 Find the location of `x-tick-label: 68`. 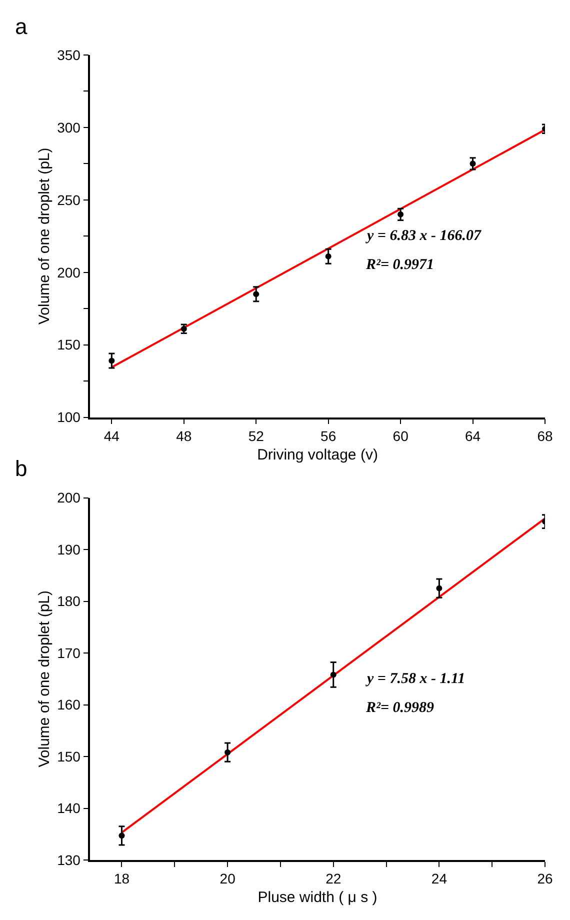

x-tick-label: 68 is located at coordinates (545, 436).